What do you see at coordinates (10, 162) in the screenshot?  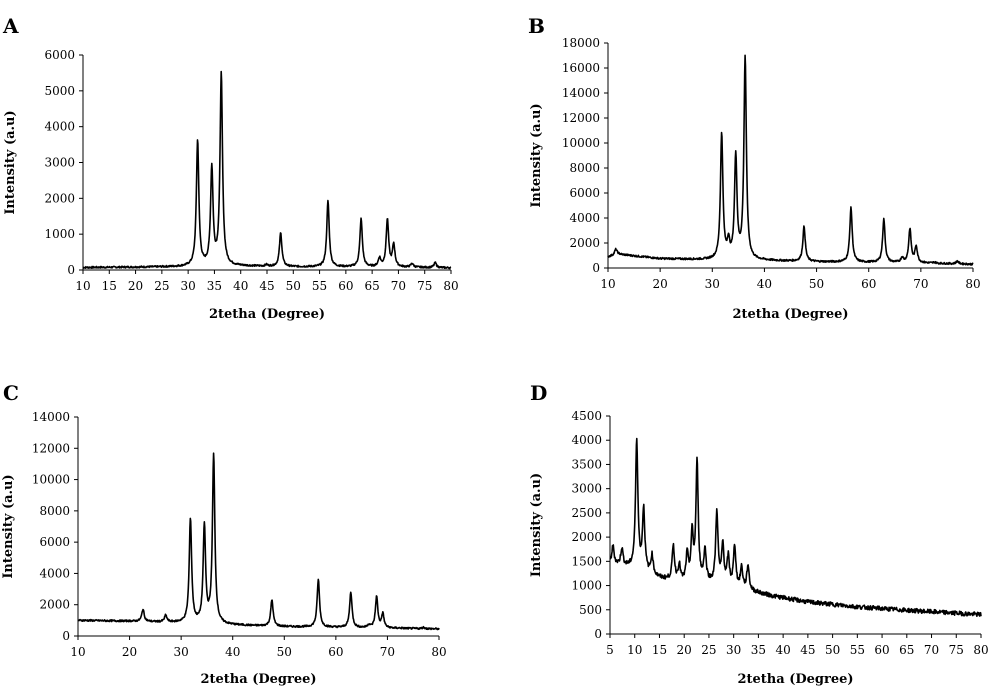 I see `panel-a-y-axis-title: Intensity (a.u)` at bounding box center [10, 162].